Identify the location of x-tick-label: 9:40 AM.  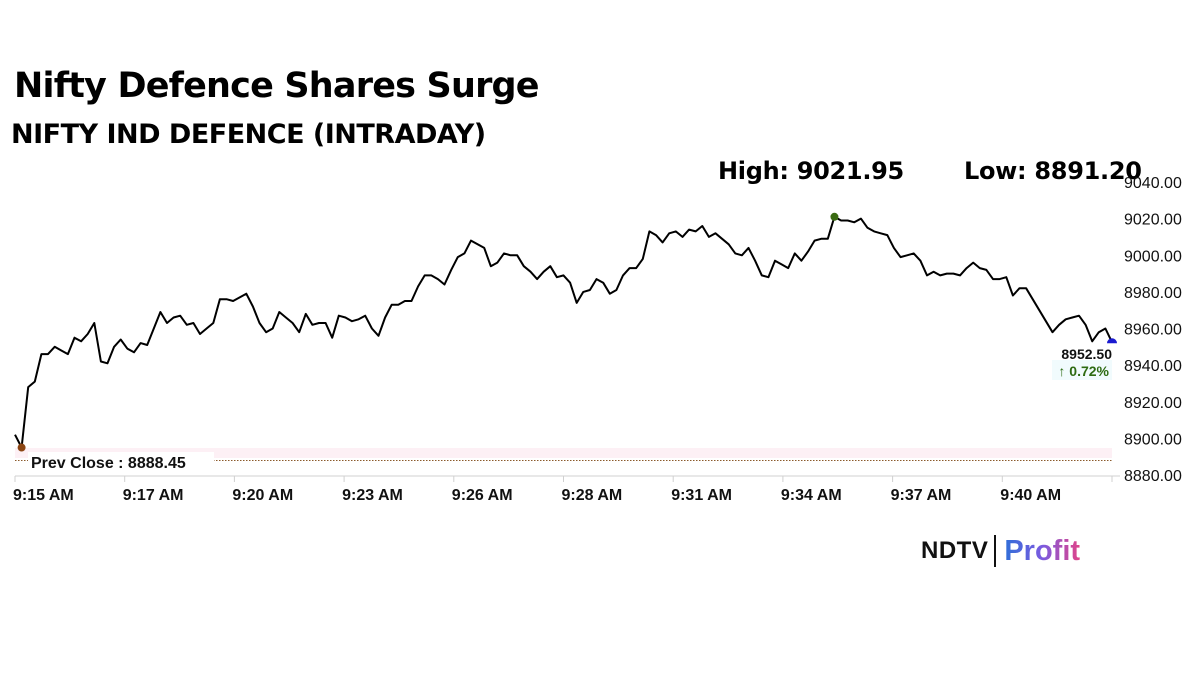
(1030, 495).